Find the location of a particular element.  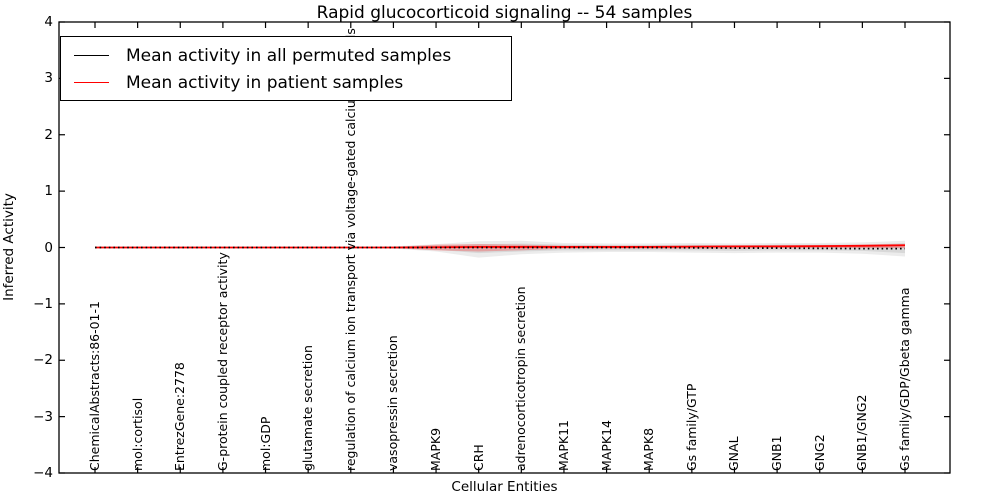

legend-label: Mean activity in patient samples is located at coordinates (265, 82).